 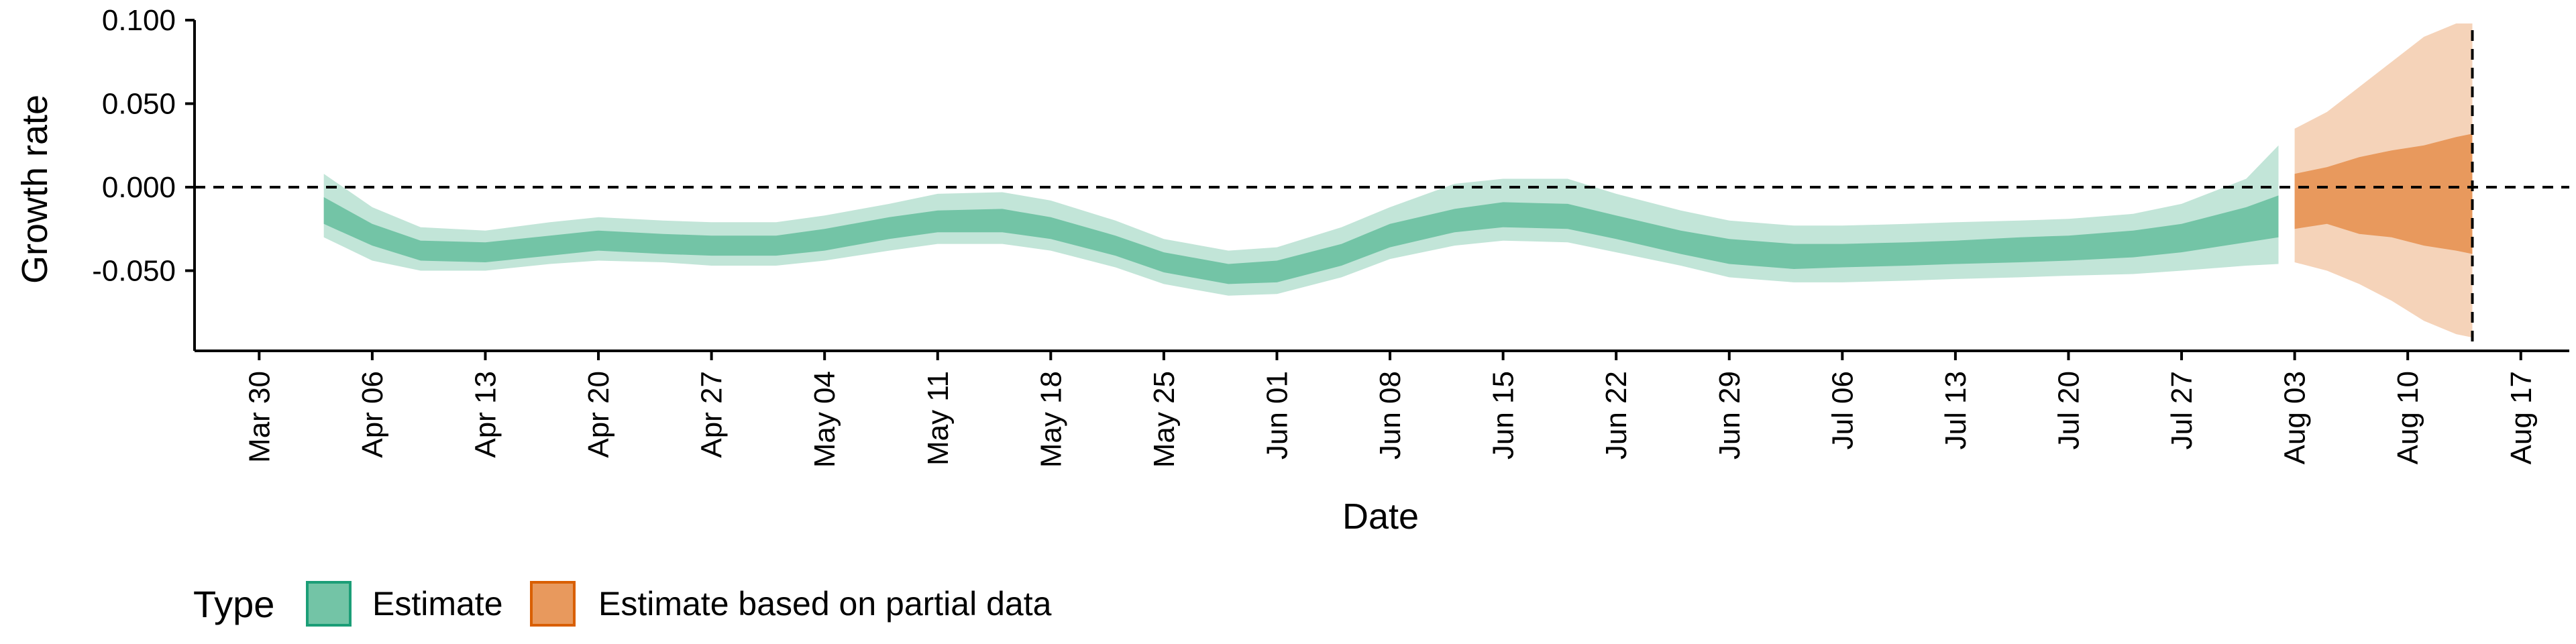 I want to click on y-axis-title: Growth rate, so click(x=35, y=189).